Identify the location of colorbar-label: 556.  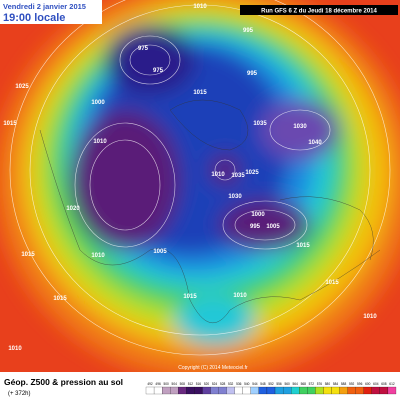
(279, 384).